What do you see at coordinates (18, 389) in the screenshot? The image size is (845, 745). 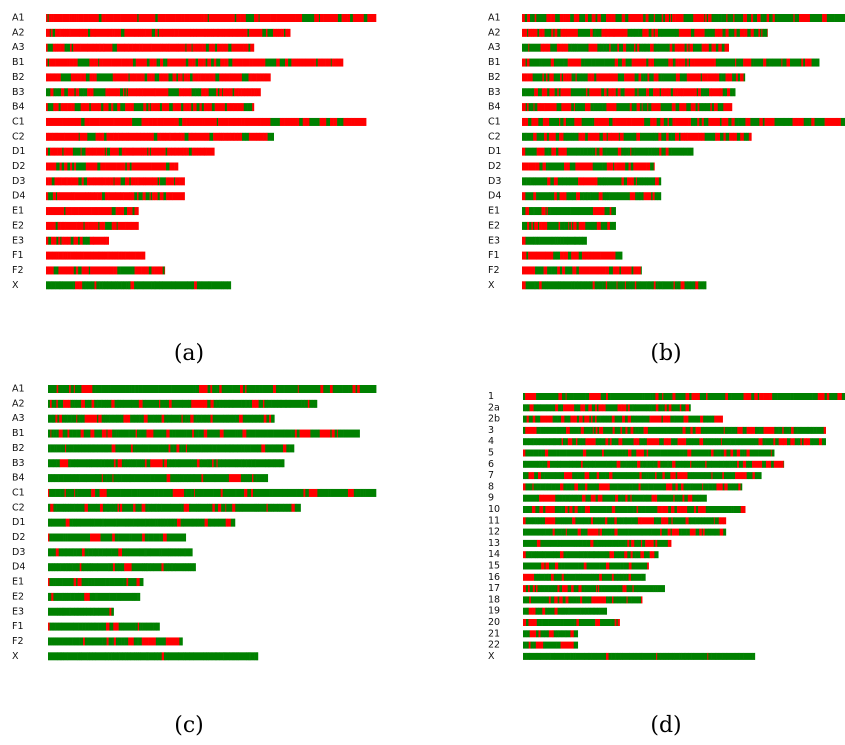 I see `chromosome-label: A1` at bounding box center [18, 389].